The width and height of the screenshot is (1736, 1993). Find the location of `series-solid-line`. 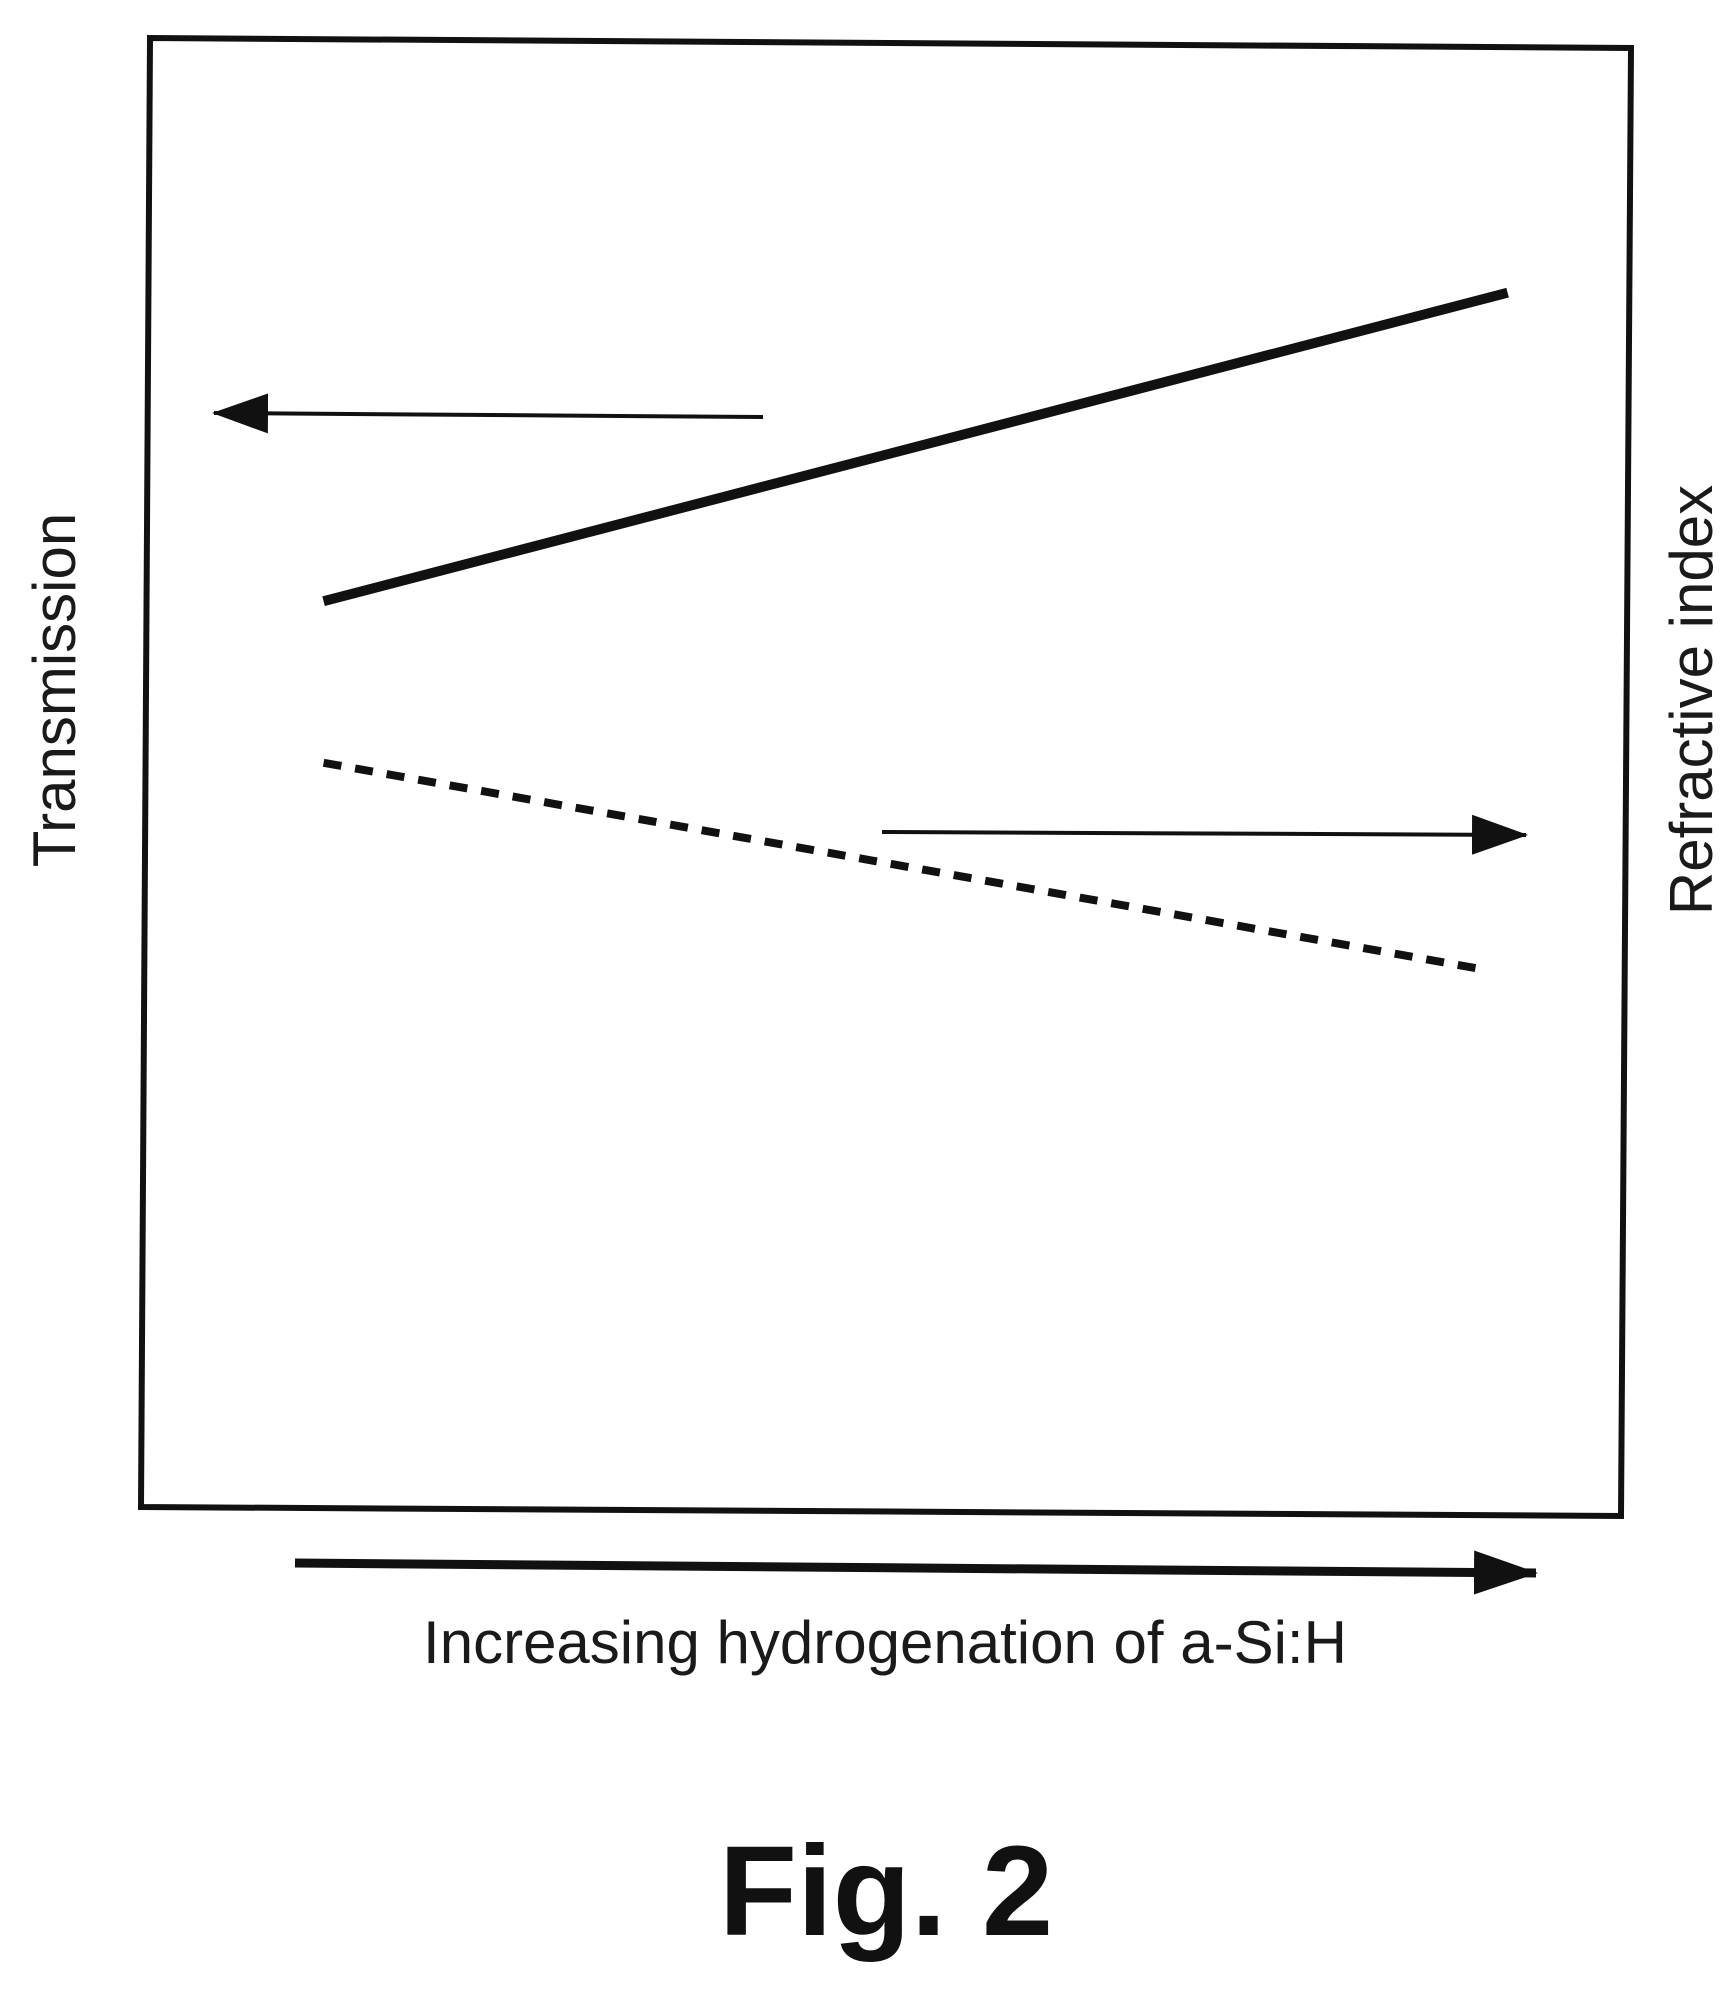

series-solid-line is located at coordinates (915, 447).